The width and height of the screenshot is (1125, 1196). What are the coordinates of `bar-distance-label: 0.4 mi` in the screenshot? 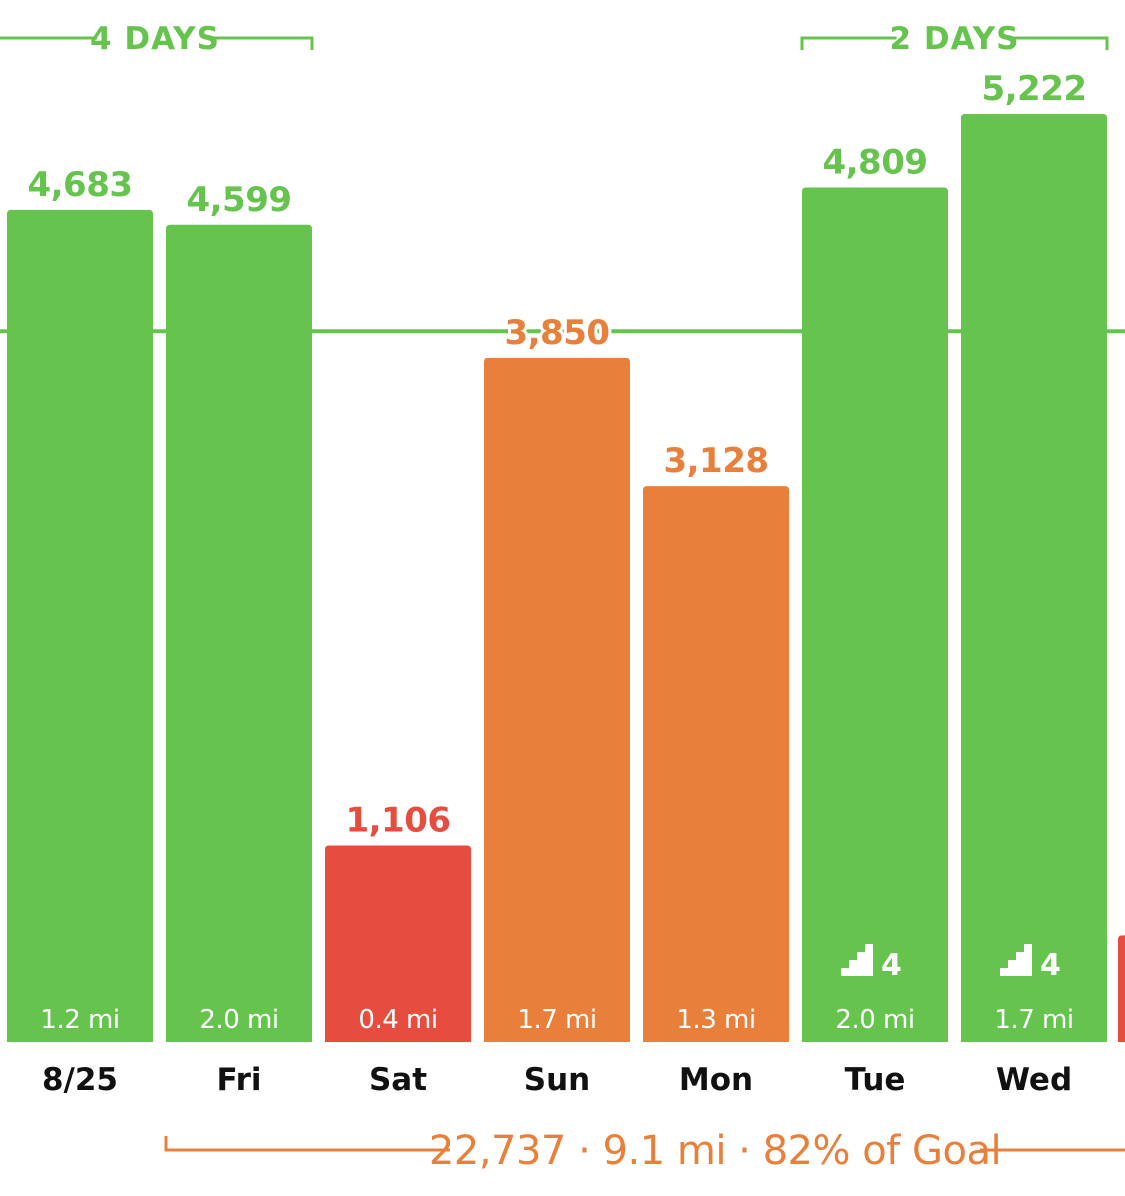 It's located at (397, 1020).